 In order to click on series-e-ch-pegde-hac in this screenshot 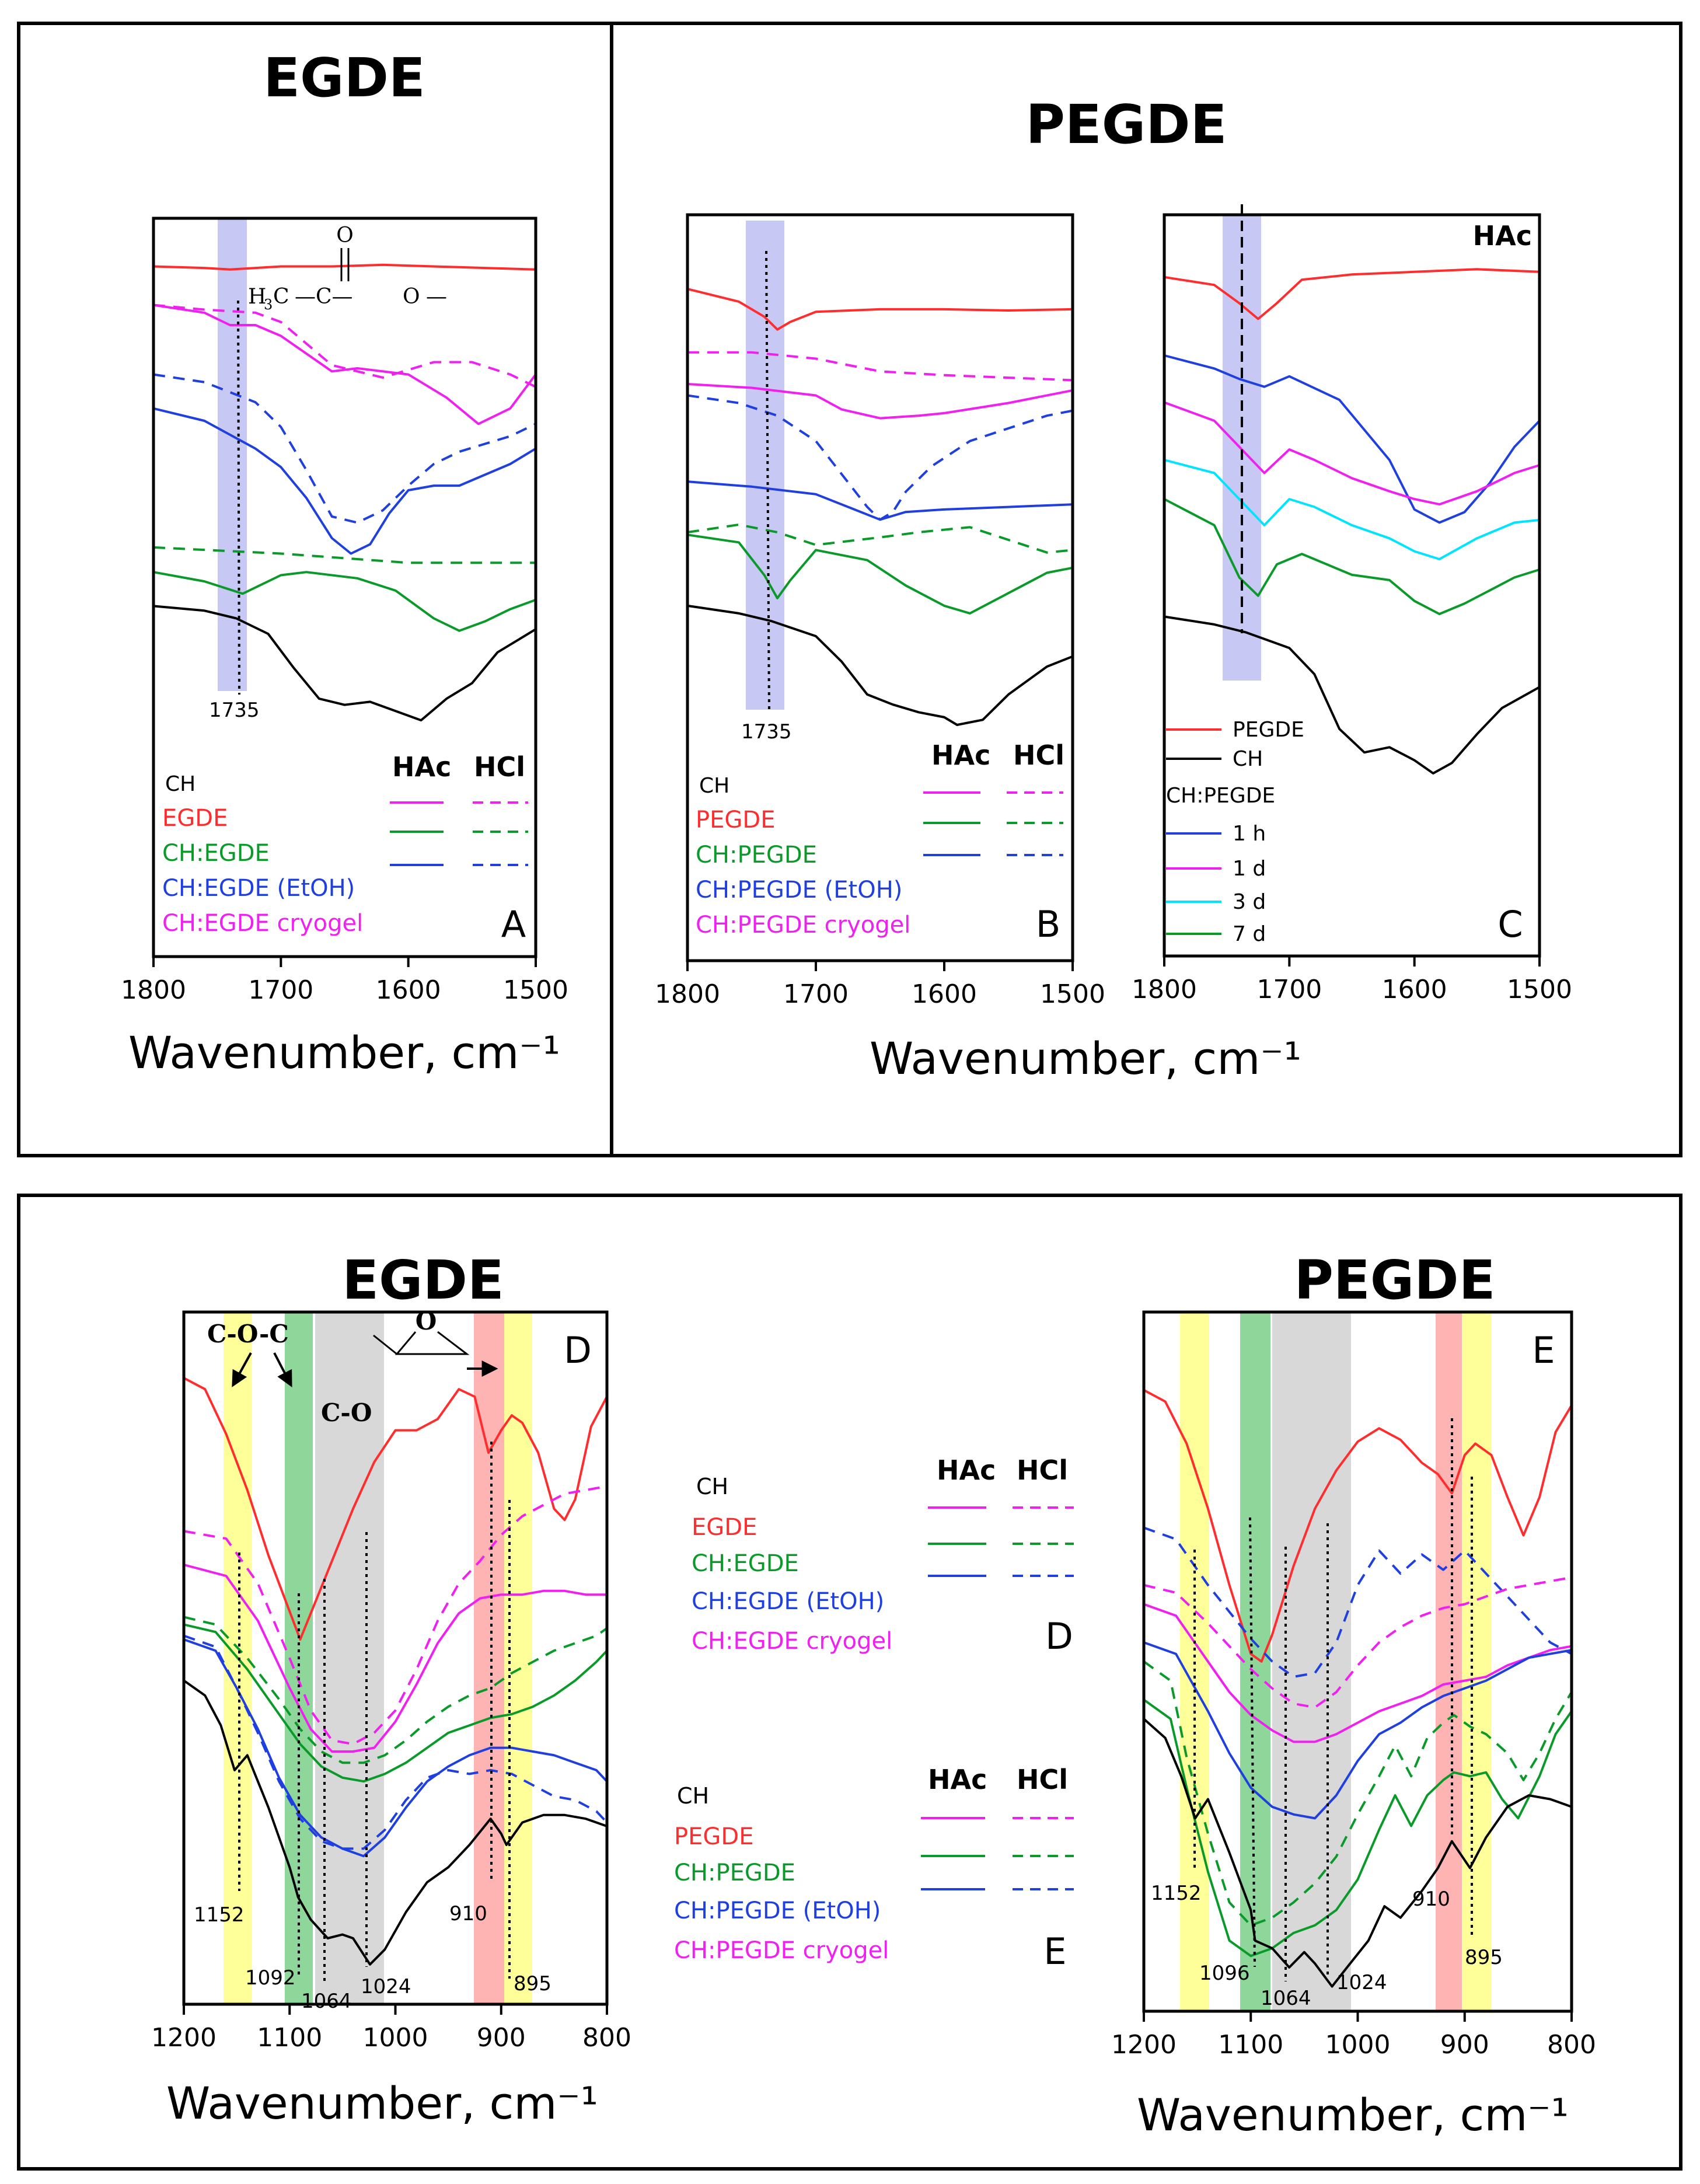, I will do `click(1358, 1828)`.